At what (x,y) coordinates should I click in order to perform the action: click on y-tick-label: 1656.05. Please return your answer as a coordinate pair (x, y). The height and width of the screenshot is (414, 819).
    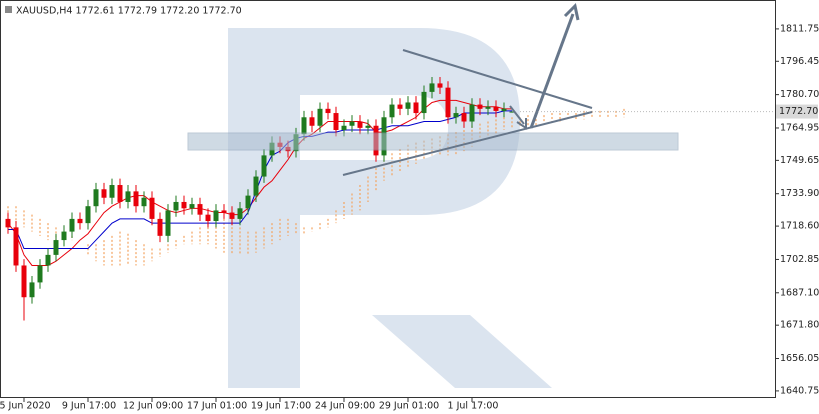
    Looking at the image, I should click on (799, 358).